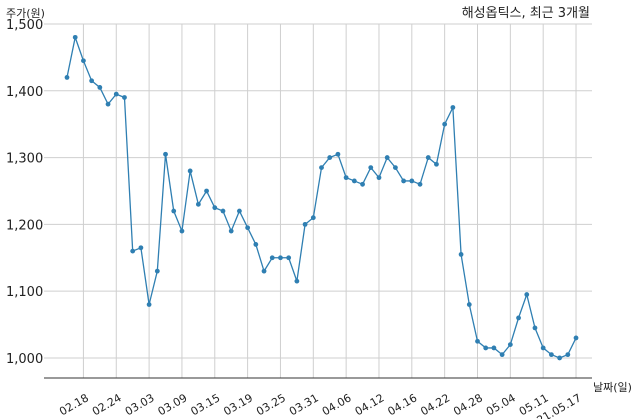 The width and height of the screenshot is (640, 419). What do you see at coordinates (370, 404) in the screenshot?
I see `x-tick-label: 04.12` at bounding box center [370, 404].